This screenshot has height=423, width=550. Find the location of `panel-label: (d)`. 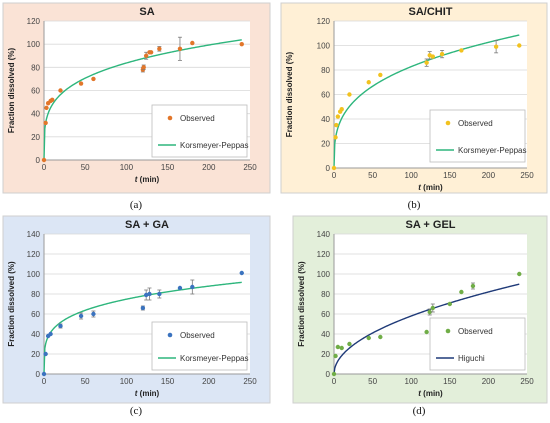

panel-label: (d) is located at coordinates (419, 411).